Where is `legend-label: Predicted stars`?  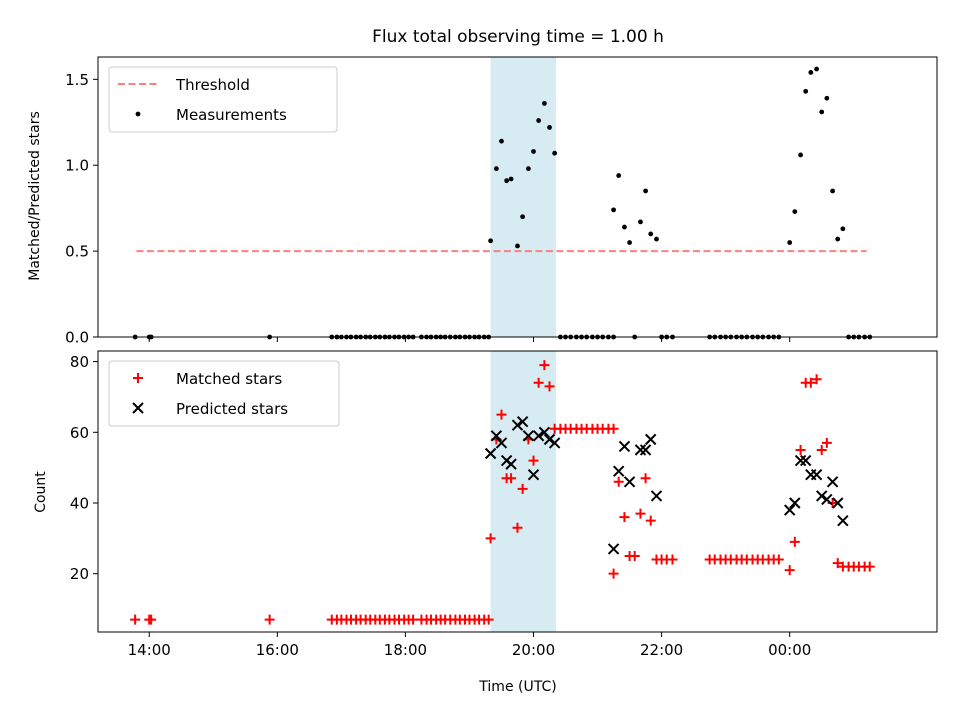
legend-label: Predicted stars is located at coordinates (232, 409).